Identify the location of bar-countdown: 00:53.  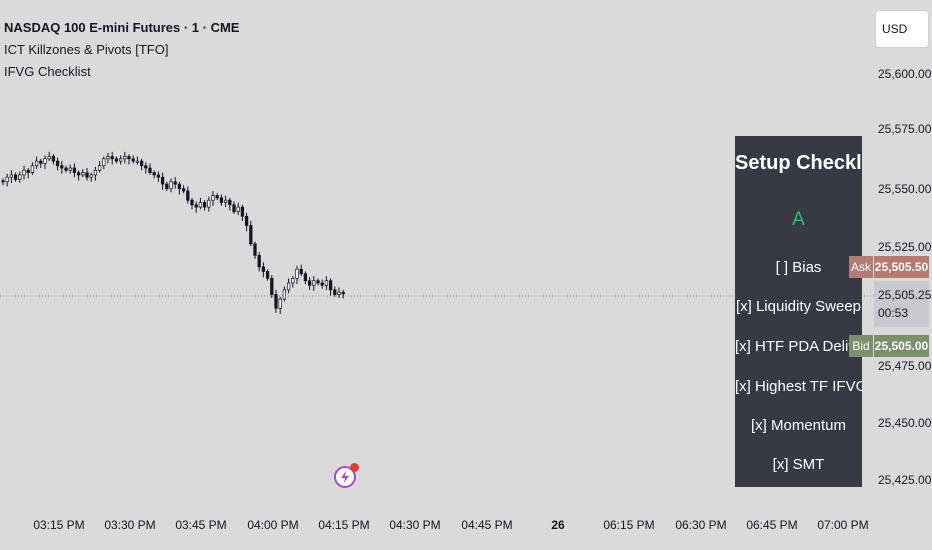
(893, 313).